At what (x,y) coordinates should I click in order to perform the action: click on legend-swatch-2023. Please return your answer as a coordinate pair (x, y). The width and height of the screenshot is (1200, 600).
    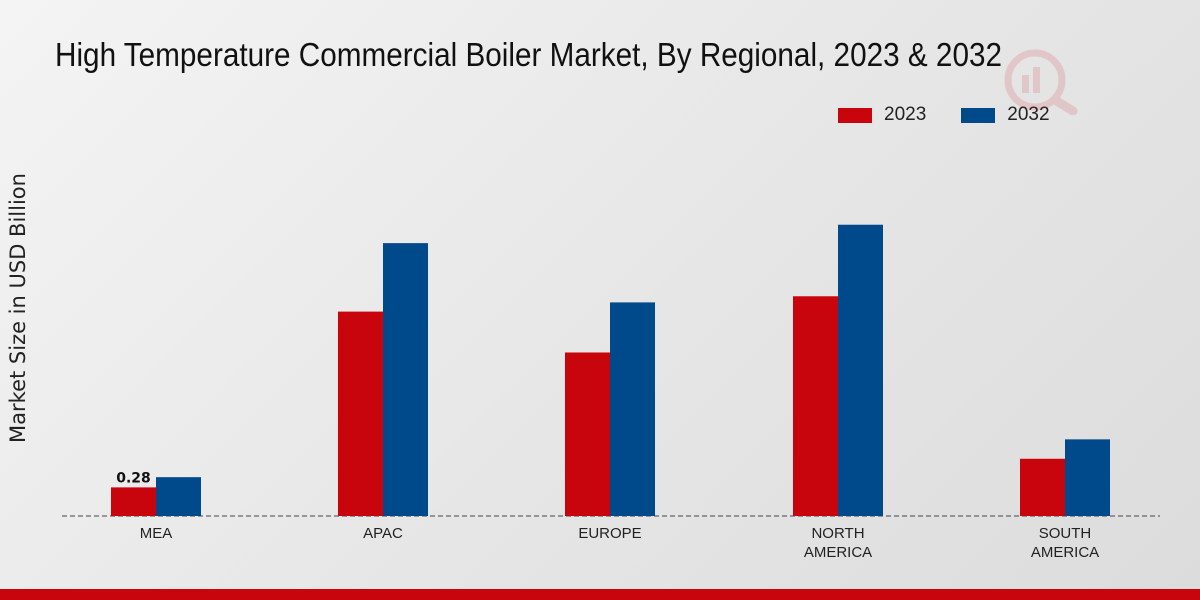
    Looking at the image, I should click on (855, 115).